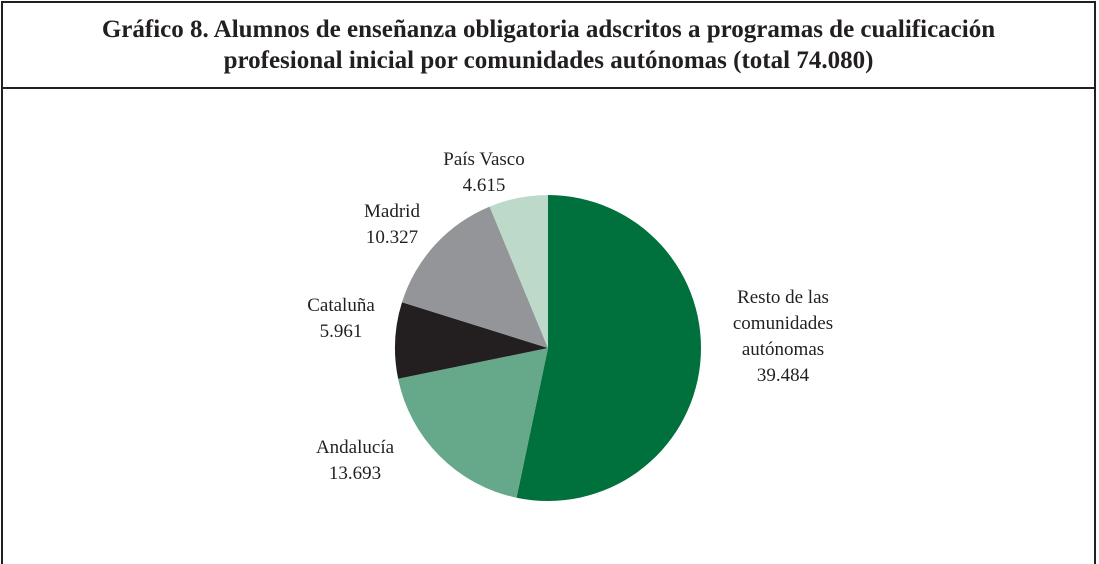 The image size is (1099, 564). What do you see at coordinates (484, 173) in the screenshot?
I see `slice-label: País Vasco 4.615` at bounding box center [484, 173].